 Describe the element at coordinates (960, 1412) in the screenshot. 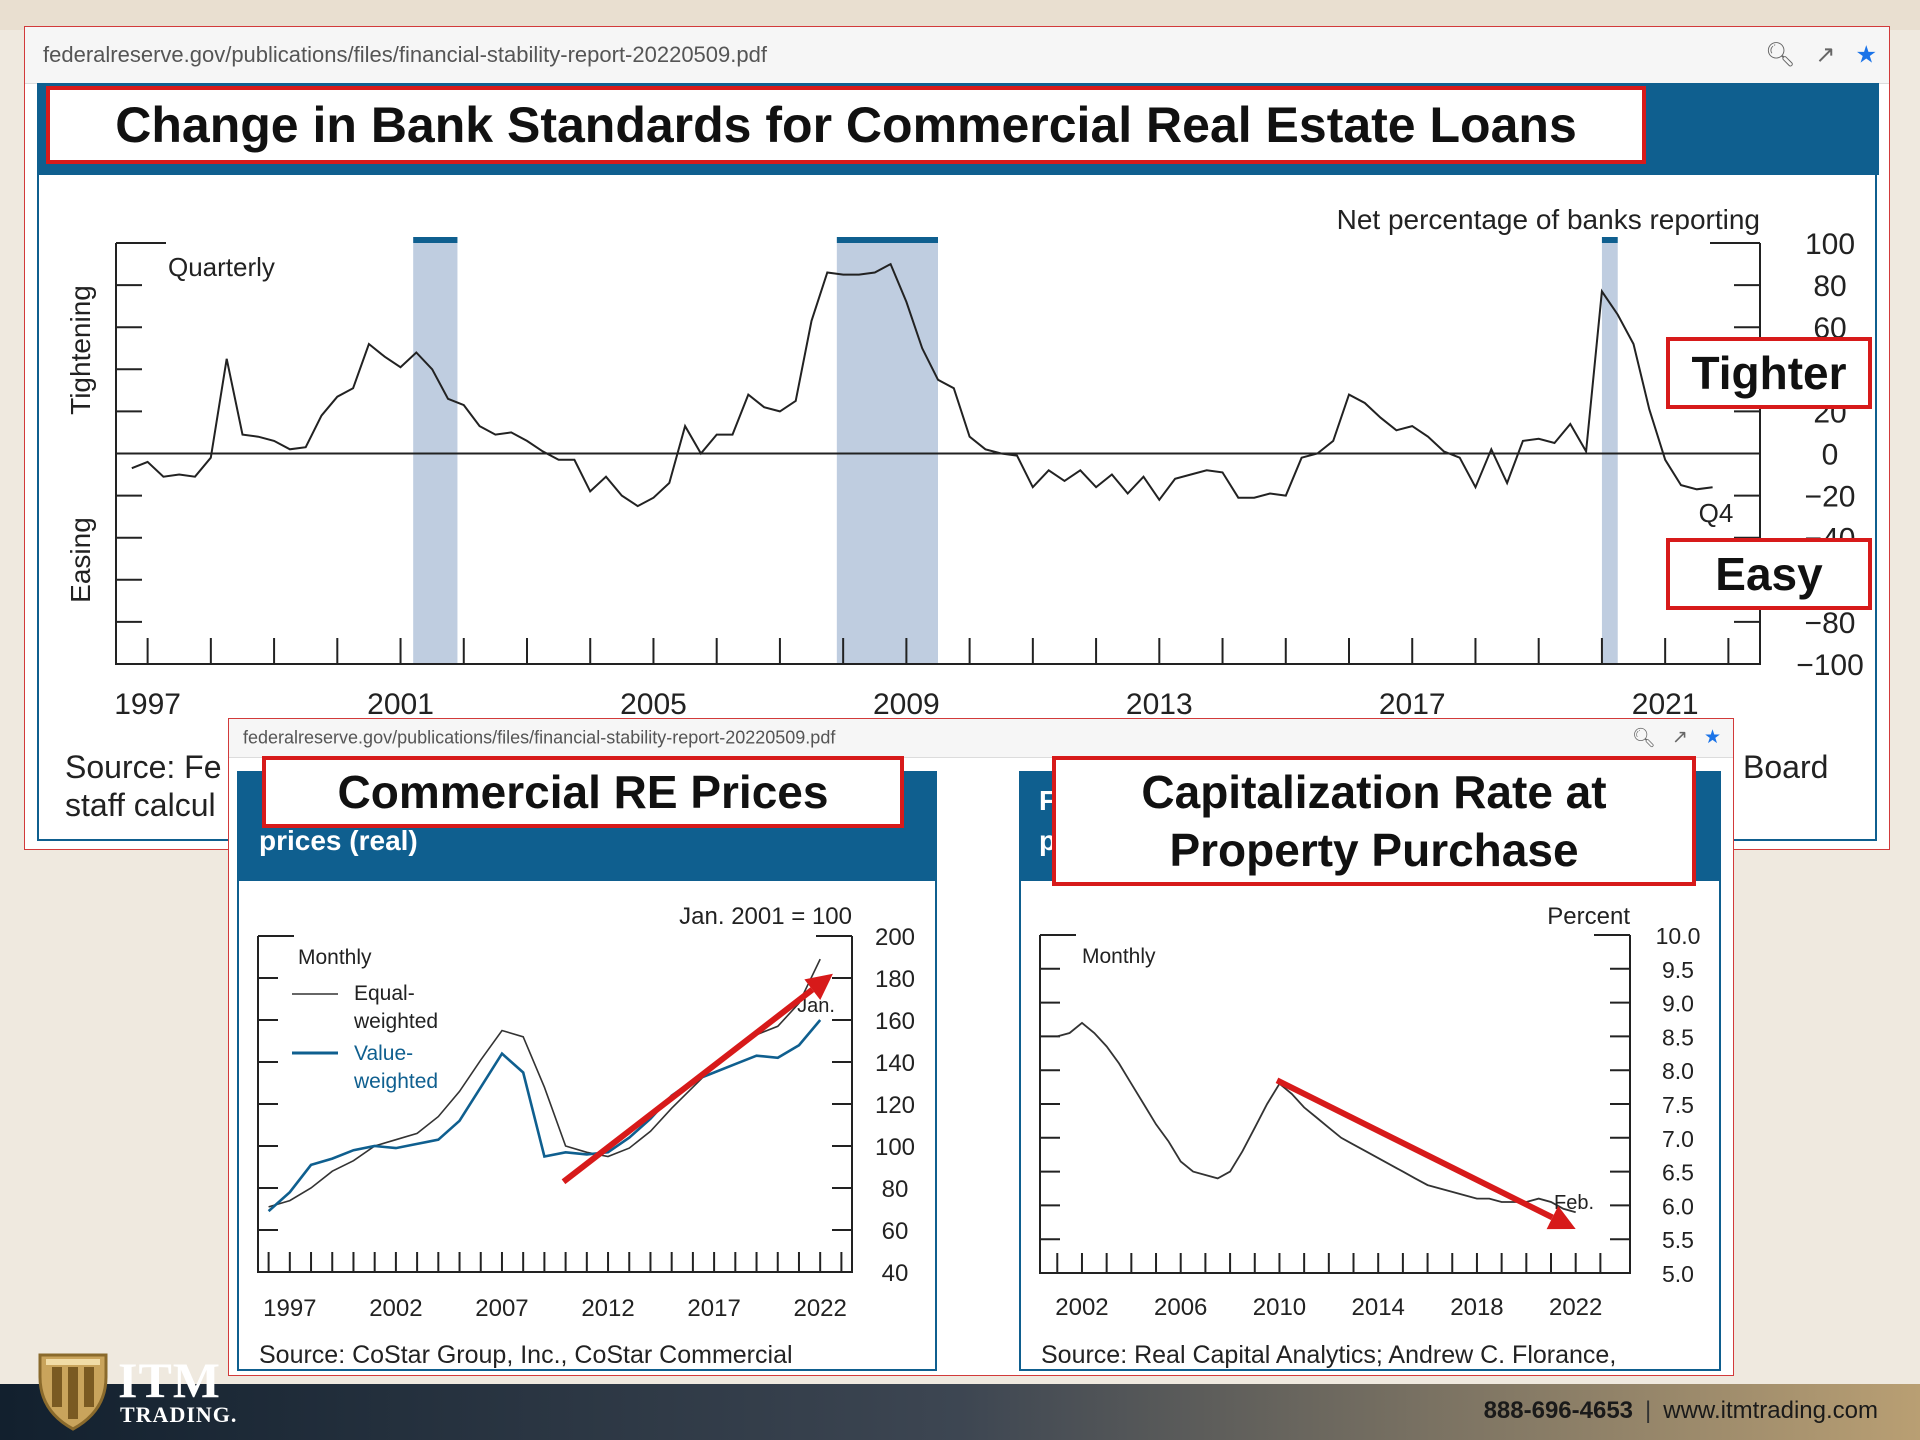

I see `footer-bar` at that location.